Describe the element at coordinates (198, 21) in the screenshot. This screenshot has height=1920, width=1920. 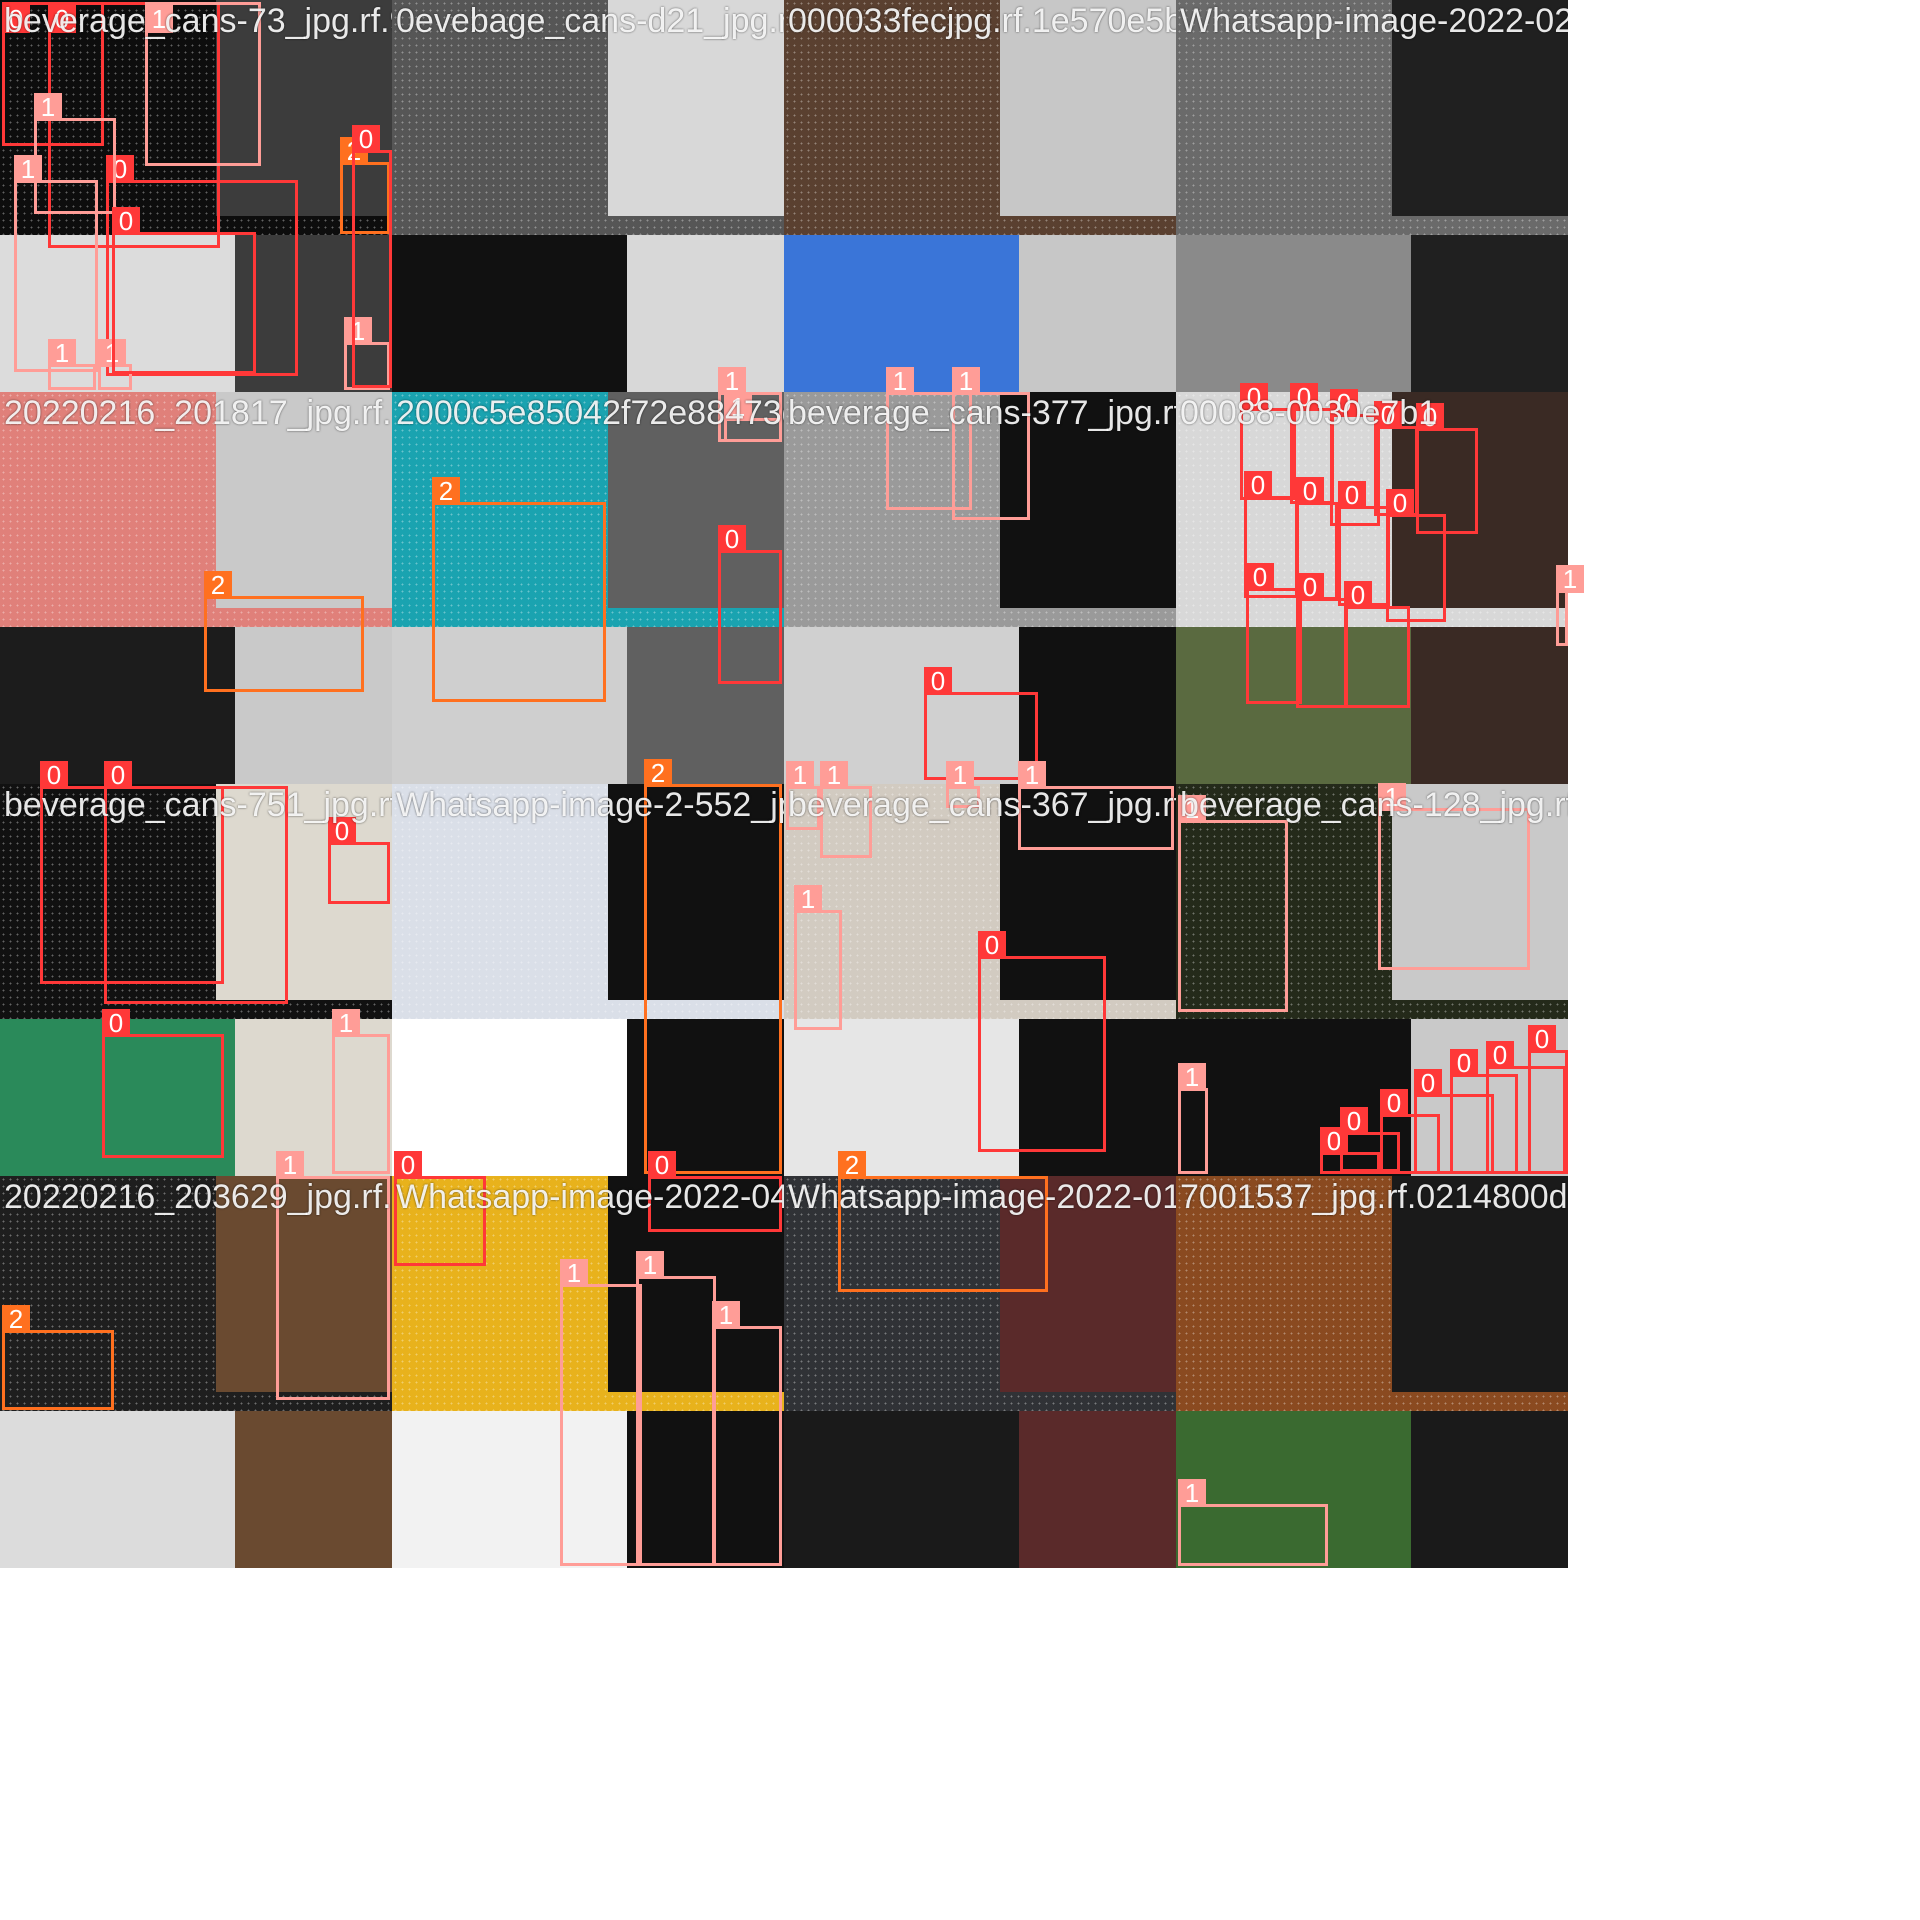
I see `tile-filename: beverage_cans-73_jpg.rf.9a0evebag217191` at that location.